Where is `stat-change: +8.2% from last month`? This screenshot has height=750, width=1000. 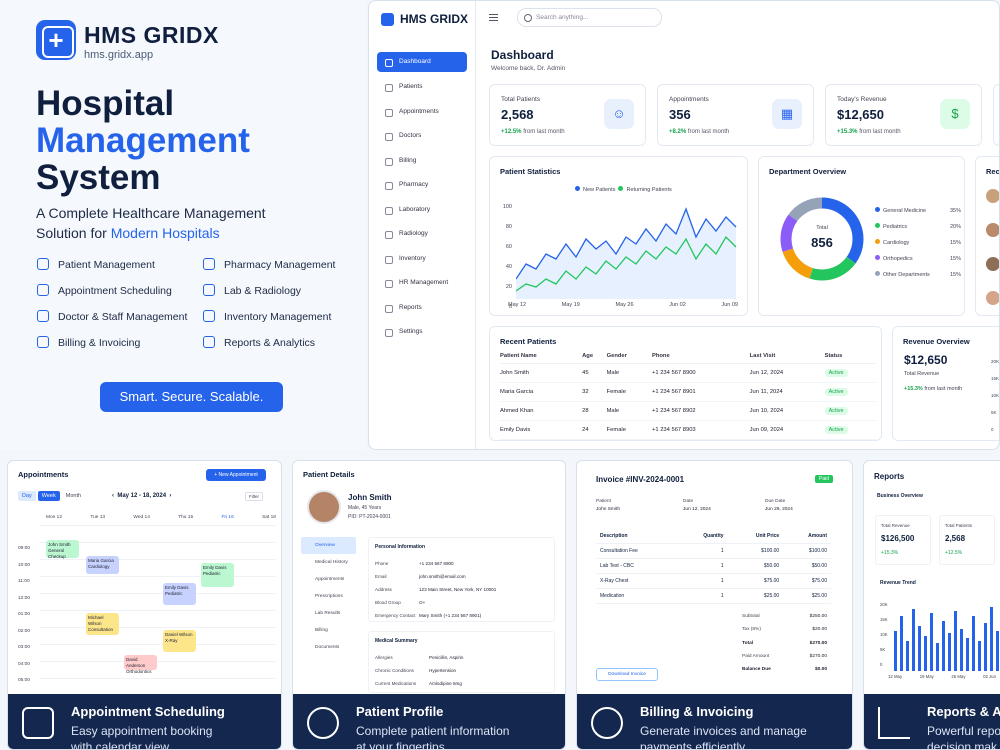 stat-change: +8.2% from last month is located at coordinates (699, 132).